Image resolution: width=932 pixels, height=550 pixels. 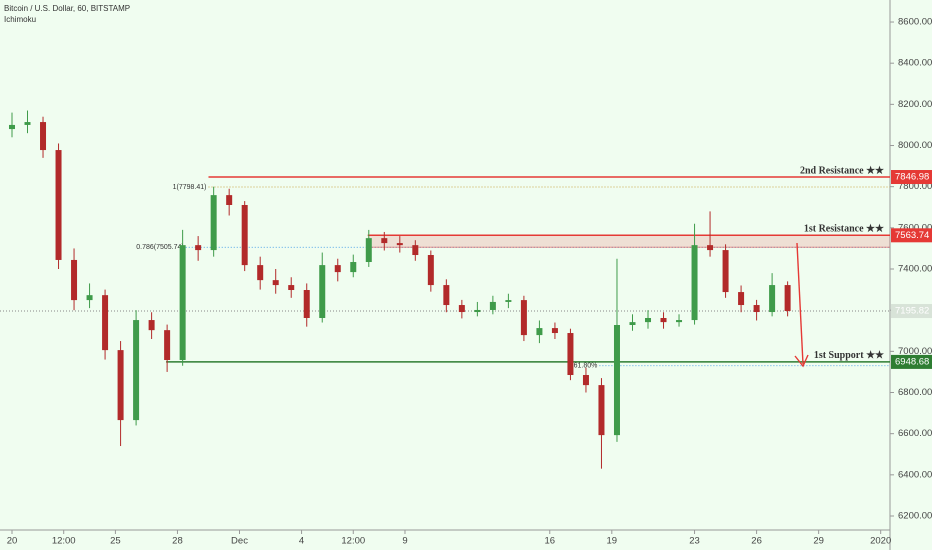 What do you see at coordinates (586, 366) in the screenshot?
I see `fib-label: 61.80%` at bounding box center [586, 366].